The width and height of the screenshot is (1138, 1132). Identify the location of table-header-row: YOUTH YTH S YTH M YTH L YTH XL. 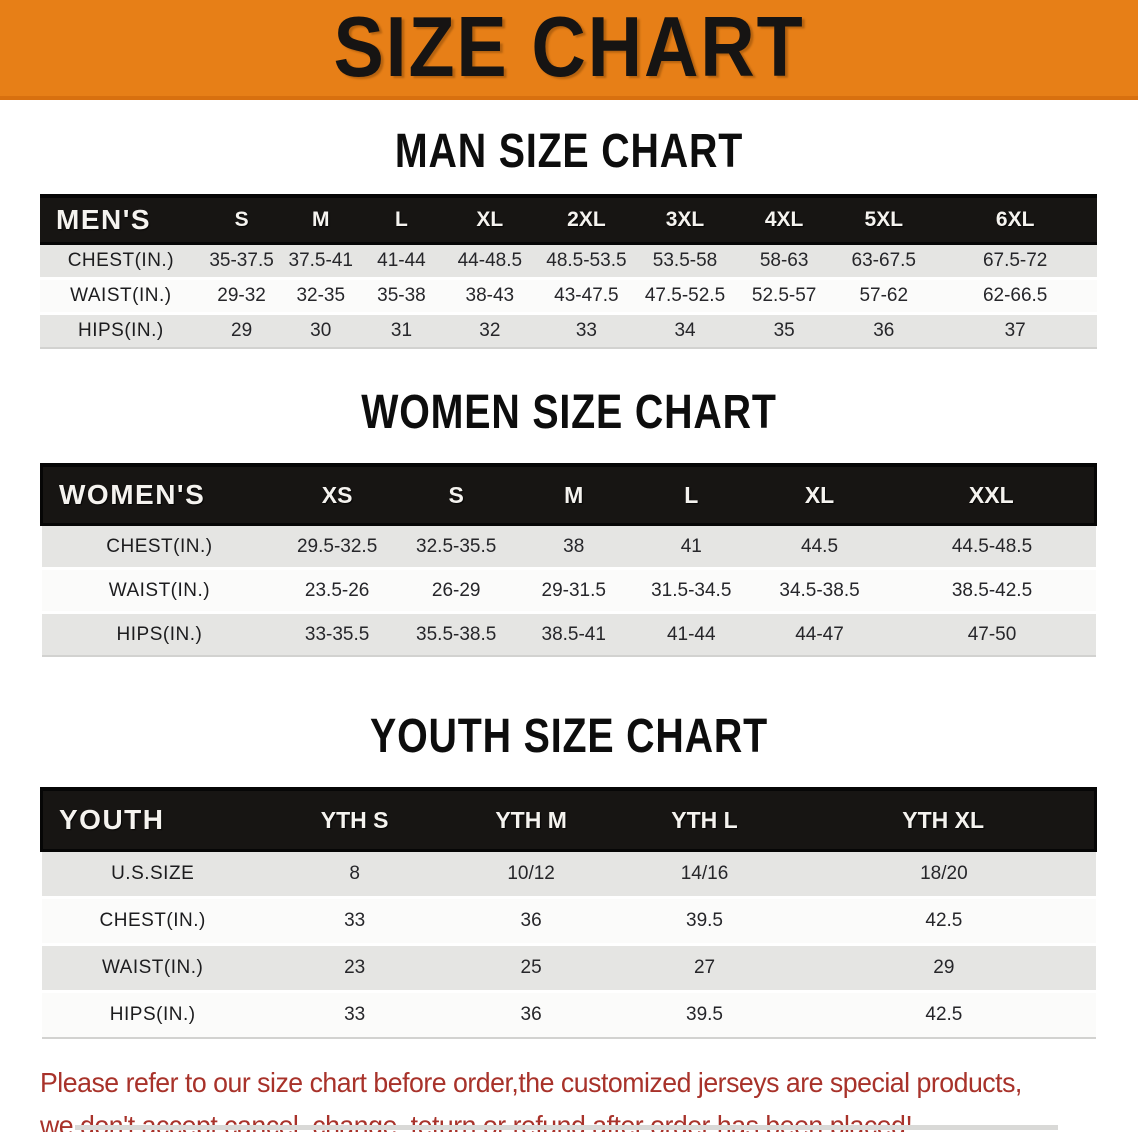
(568, 819).